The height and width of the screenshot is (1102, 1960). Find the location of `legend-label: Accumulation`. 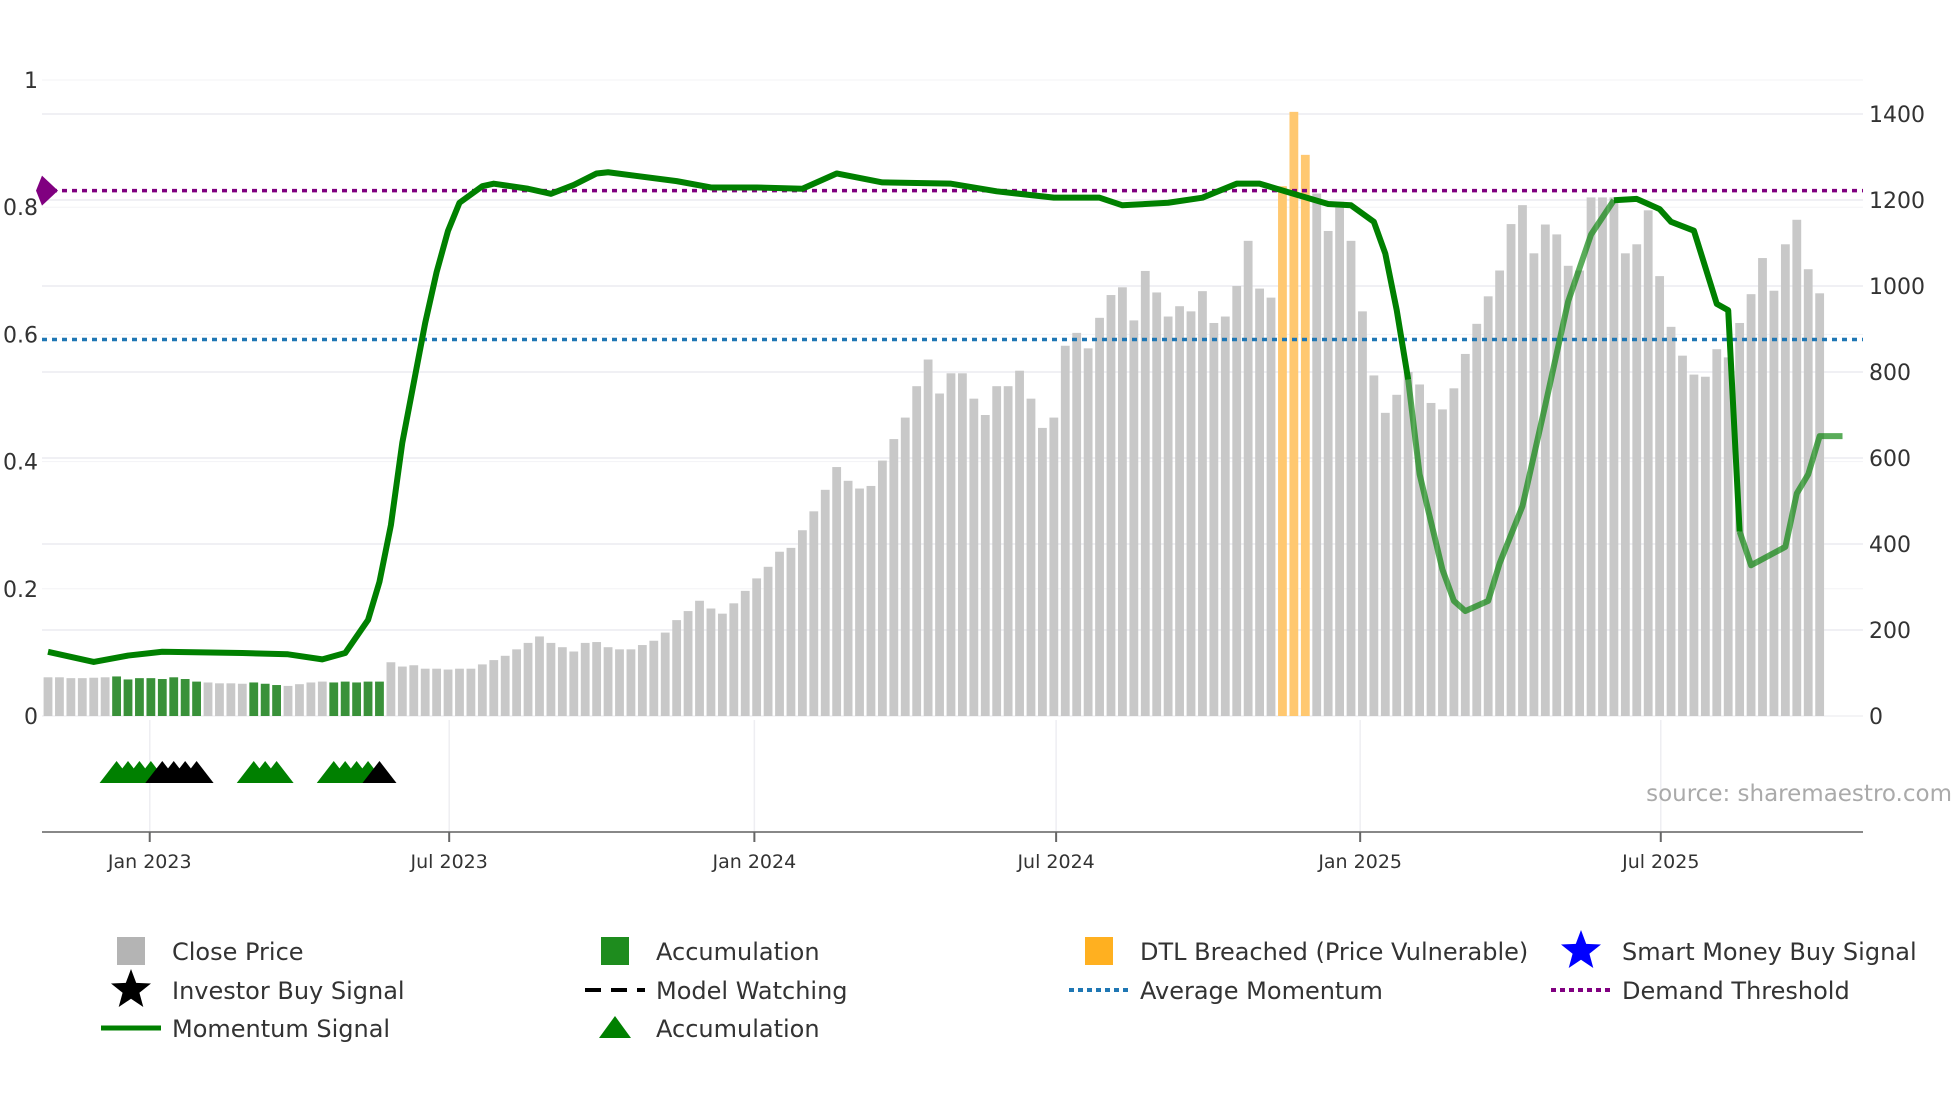

legend-label: Accumulation is located at coordinates (738, 1029).